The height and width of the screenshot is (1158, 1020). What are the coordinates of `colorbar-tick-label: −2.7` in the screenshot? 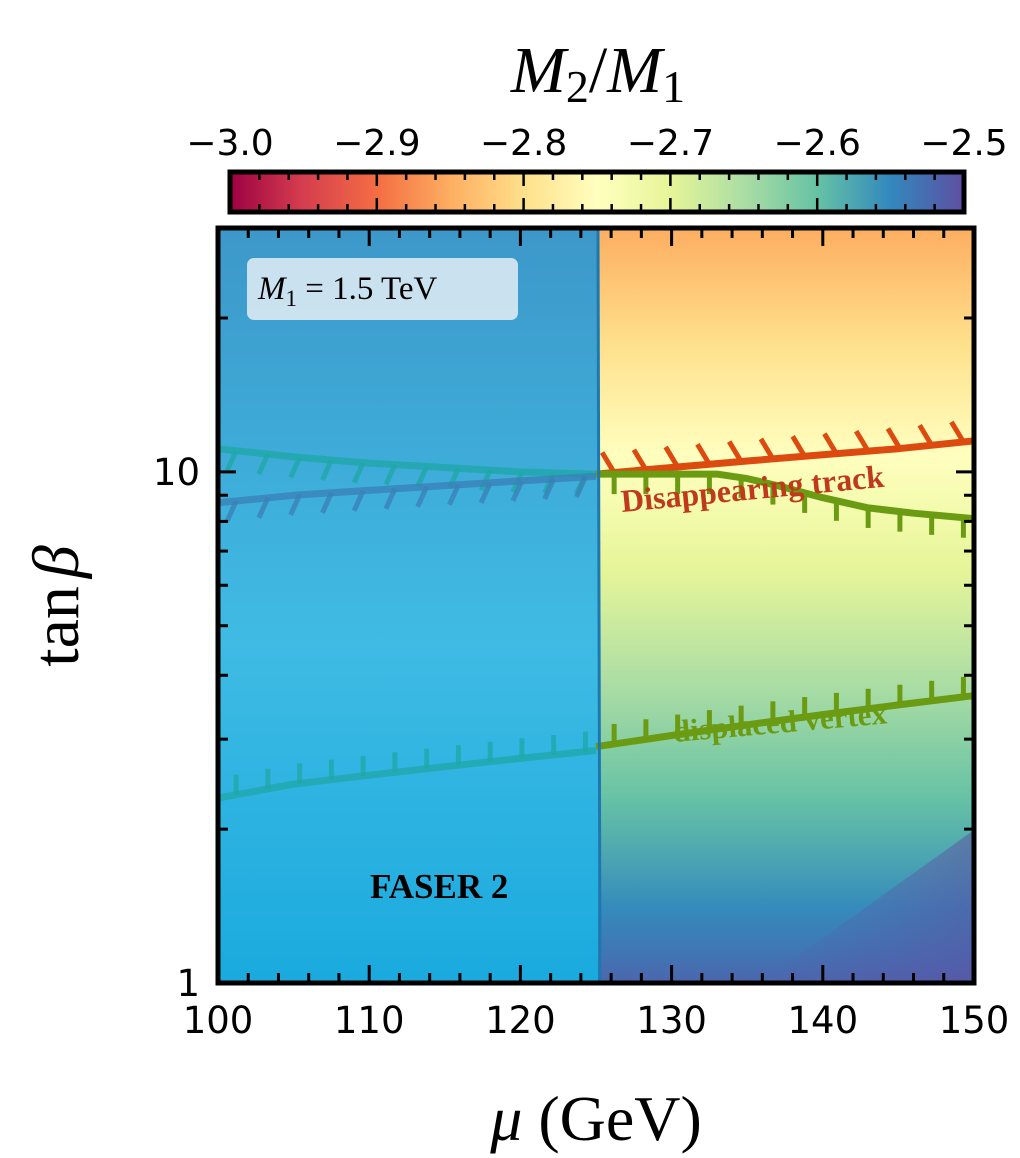 It's located at (670, 143).